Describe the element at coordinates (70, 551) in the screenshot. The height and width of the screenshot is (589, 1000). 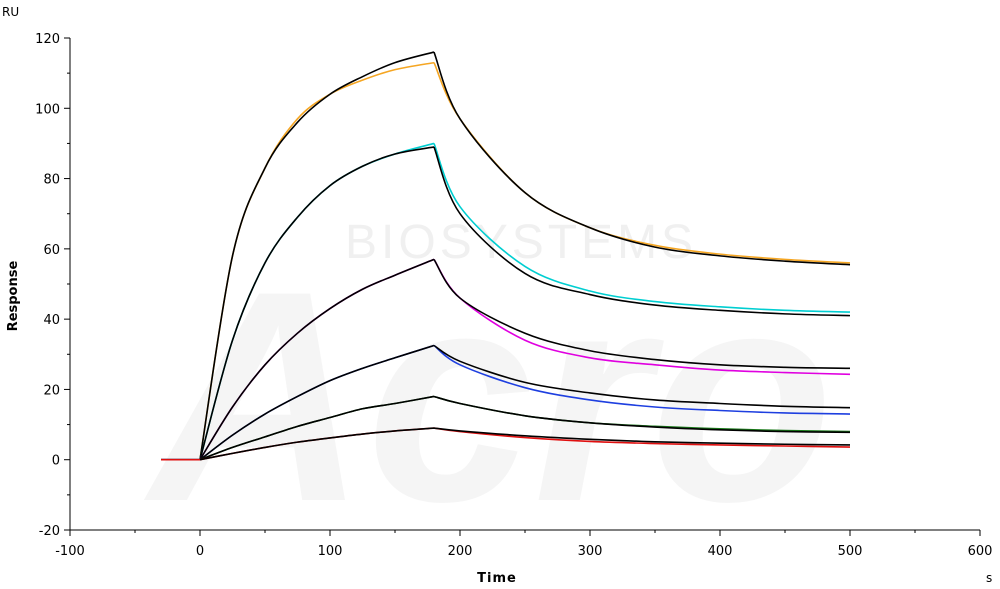
I see `x-tick-label: -100` at that location.